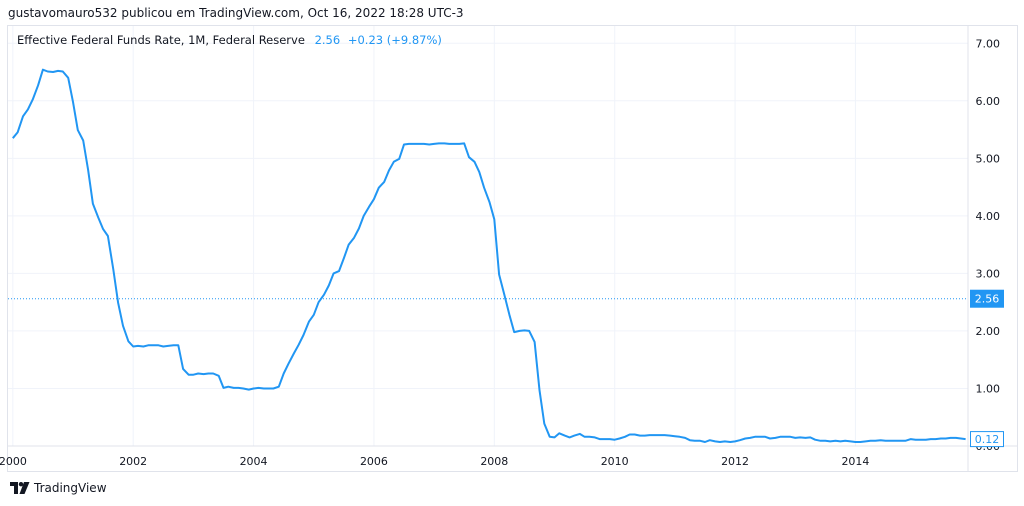 The height and width of the screenshot is (506, 1024). I want to click on tradingview-brand-label: TradingView, so click(70, 488).